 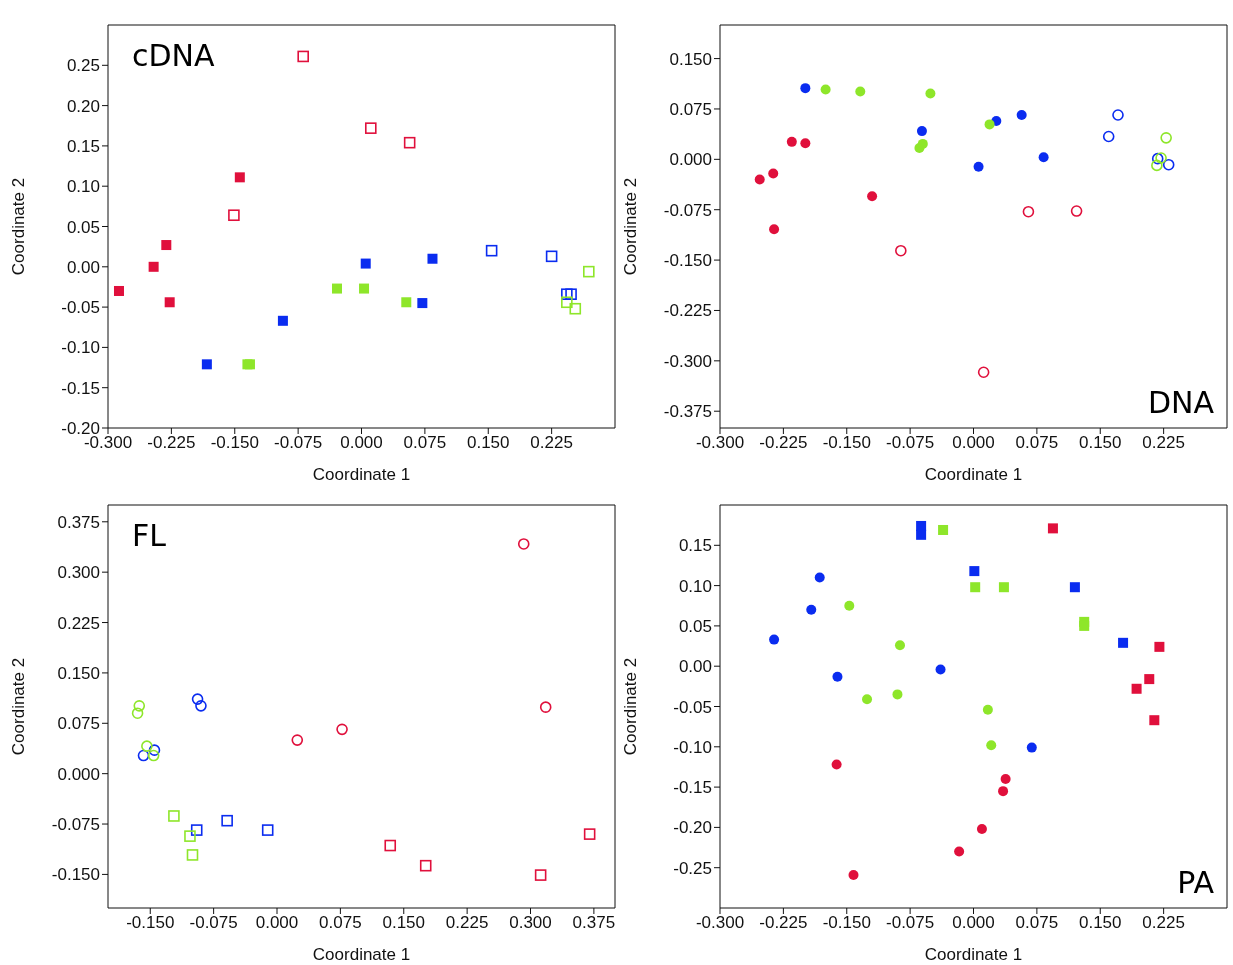 What do you see at coordinates (692, 788) in the screenshot?
I see `y-tick-label: -0.15` at bounding box center [692, 788].